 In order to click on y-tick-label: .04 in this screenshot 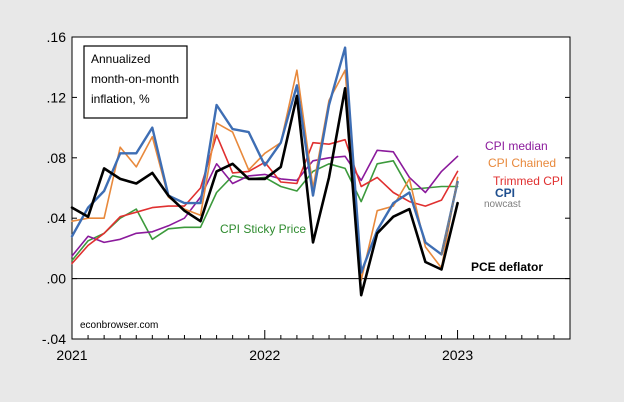, I will do `click(57, 218)`.